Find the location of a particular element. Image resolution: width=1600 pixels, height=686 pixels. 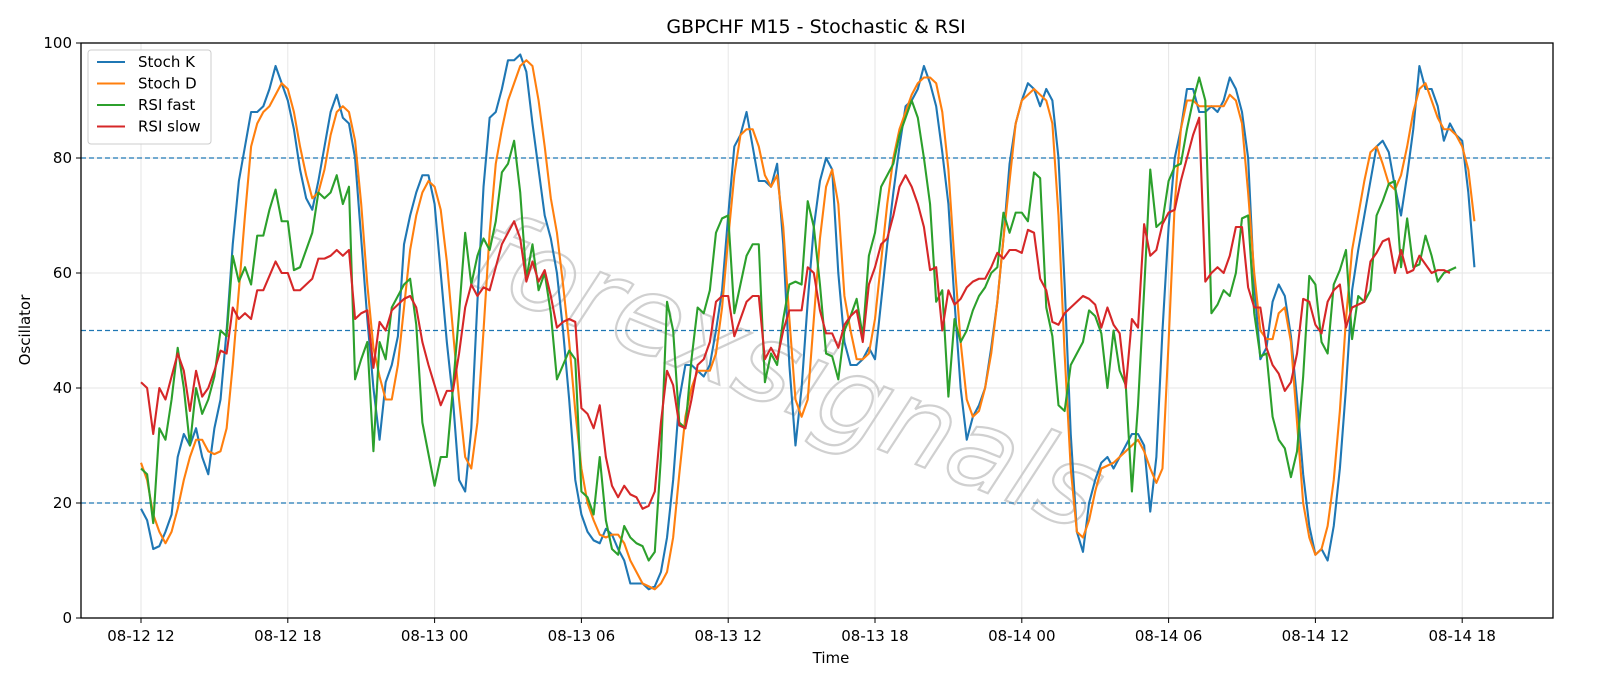

x-axis-label: Time is located at coordinates (831, 658).